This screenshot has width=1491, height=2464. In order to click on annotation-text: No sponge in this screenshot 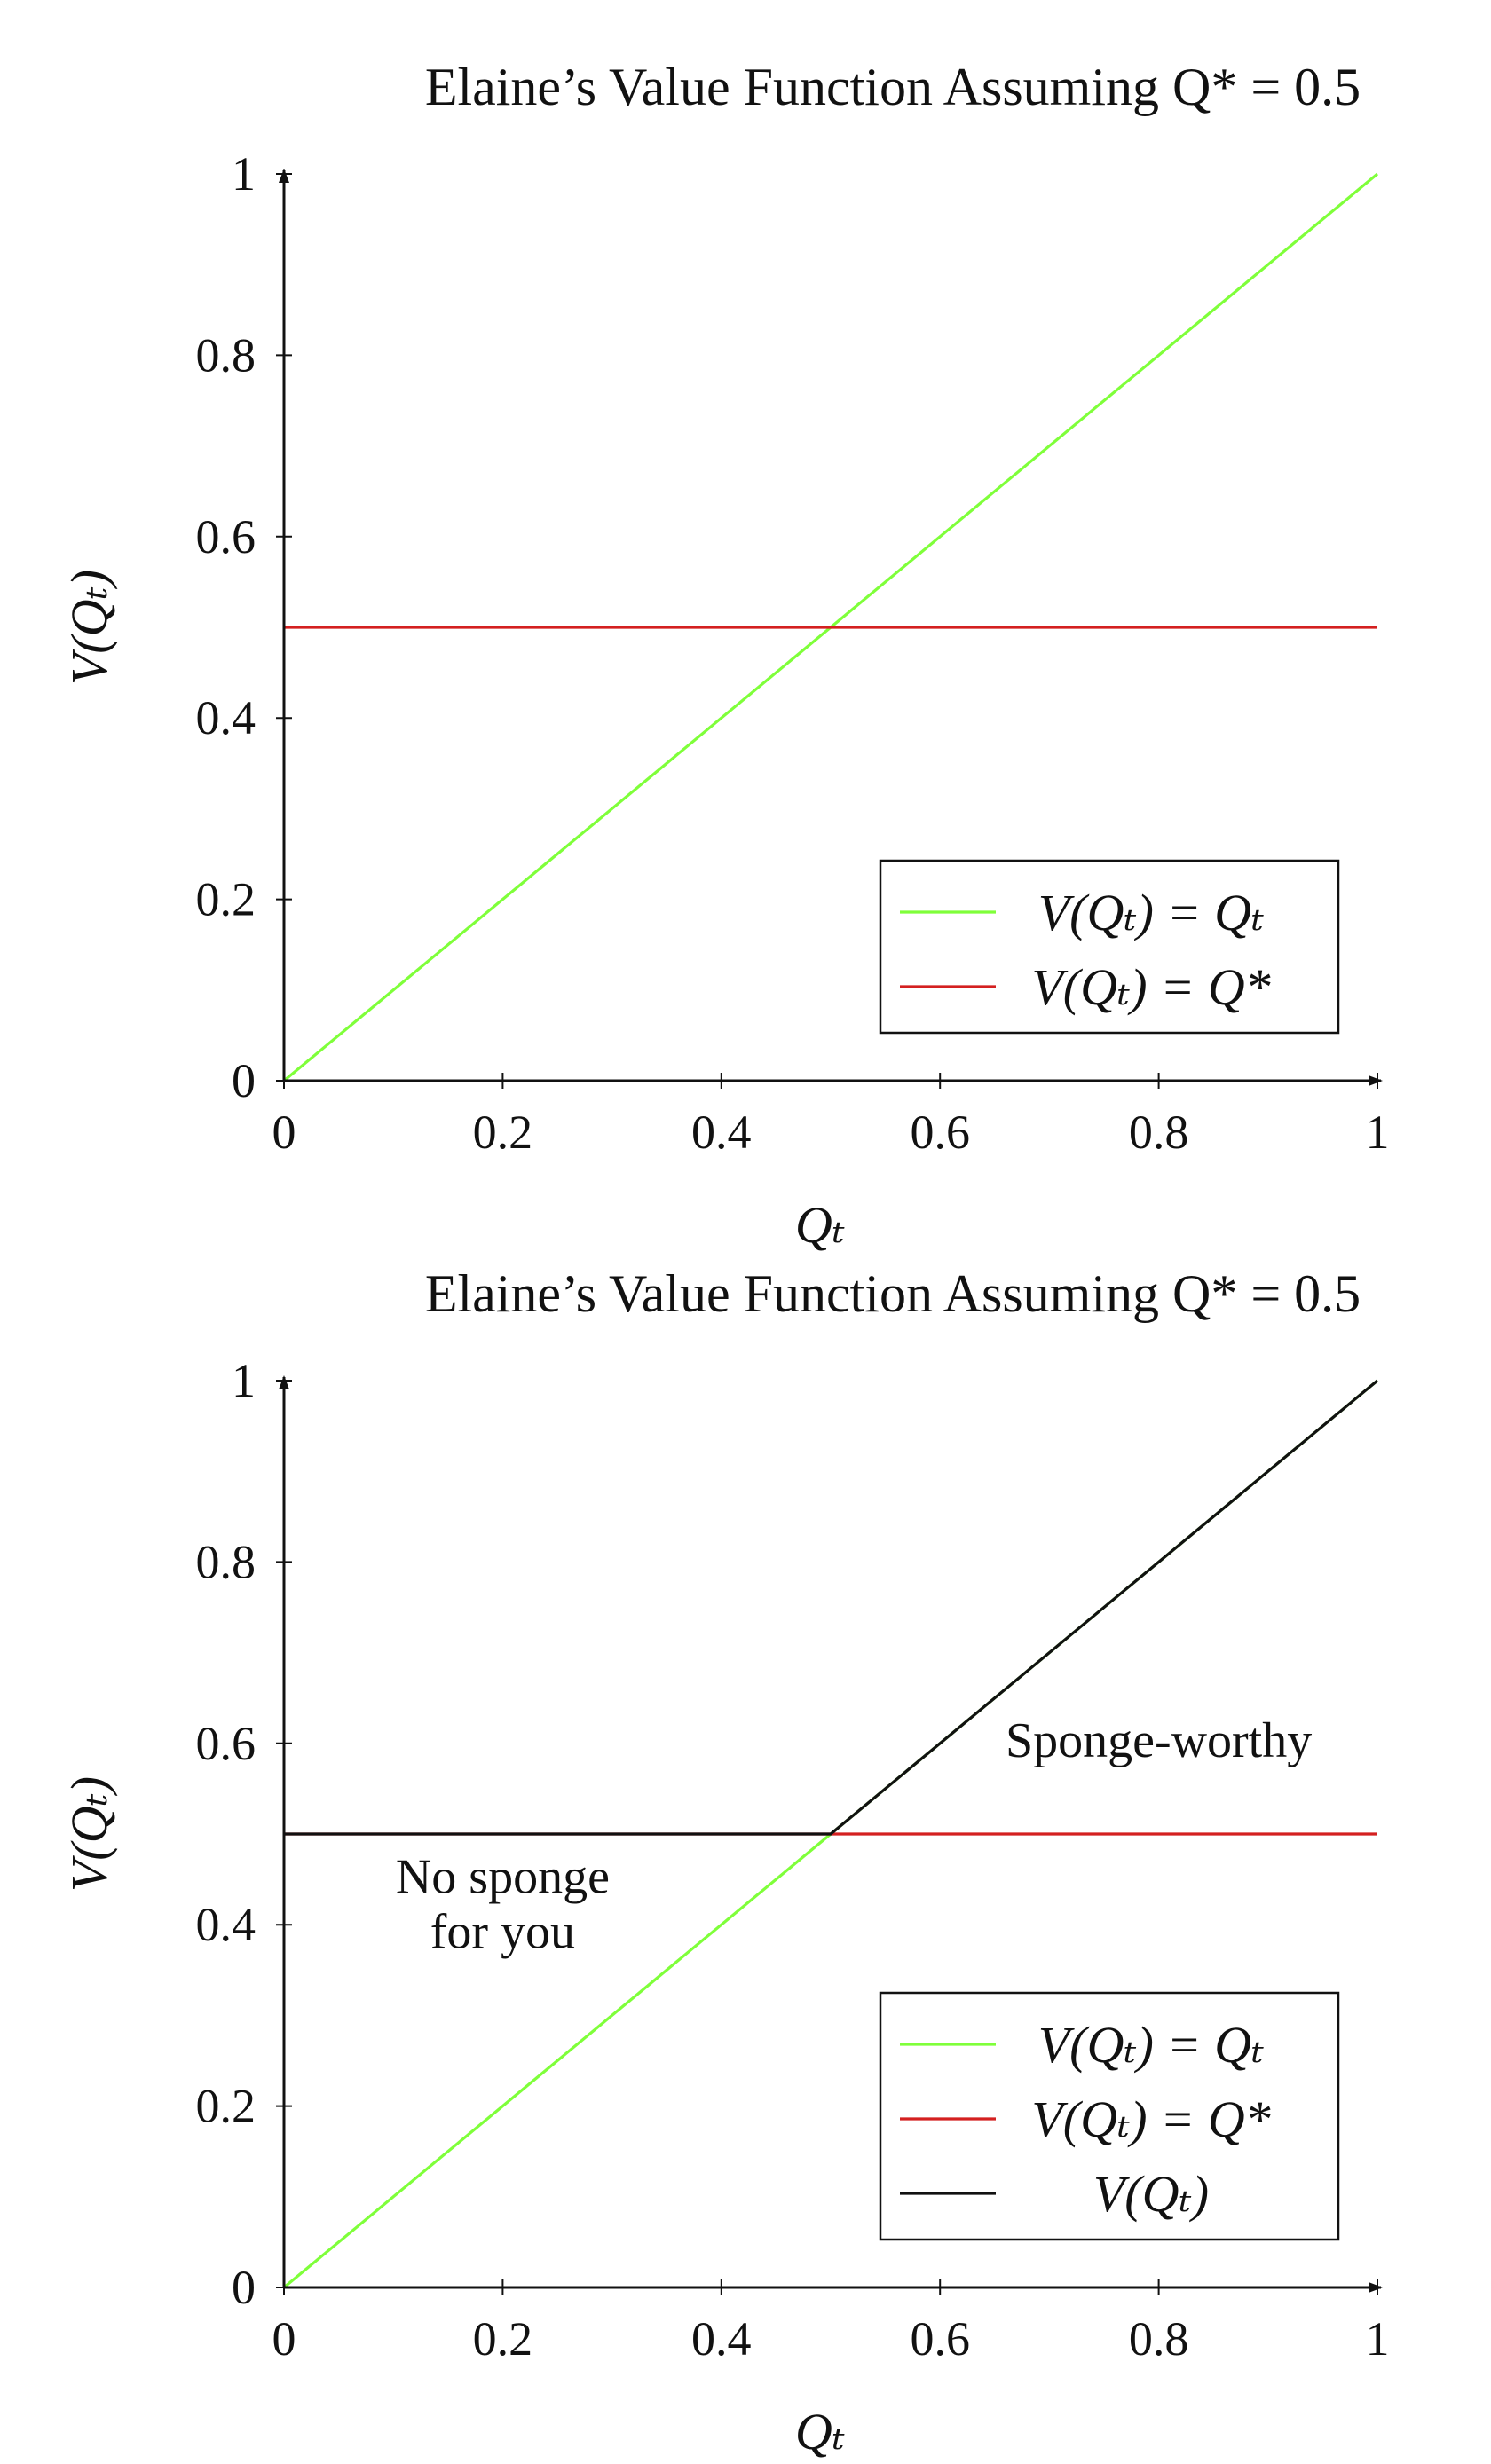, I will do `click(503, 1876)`.